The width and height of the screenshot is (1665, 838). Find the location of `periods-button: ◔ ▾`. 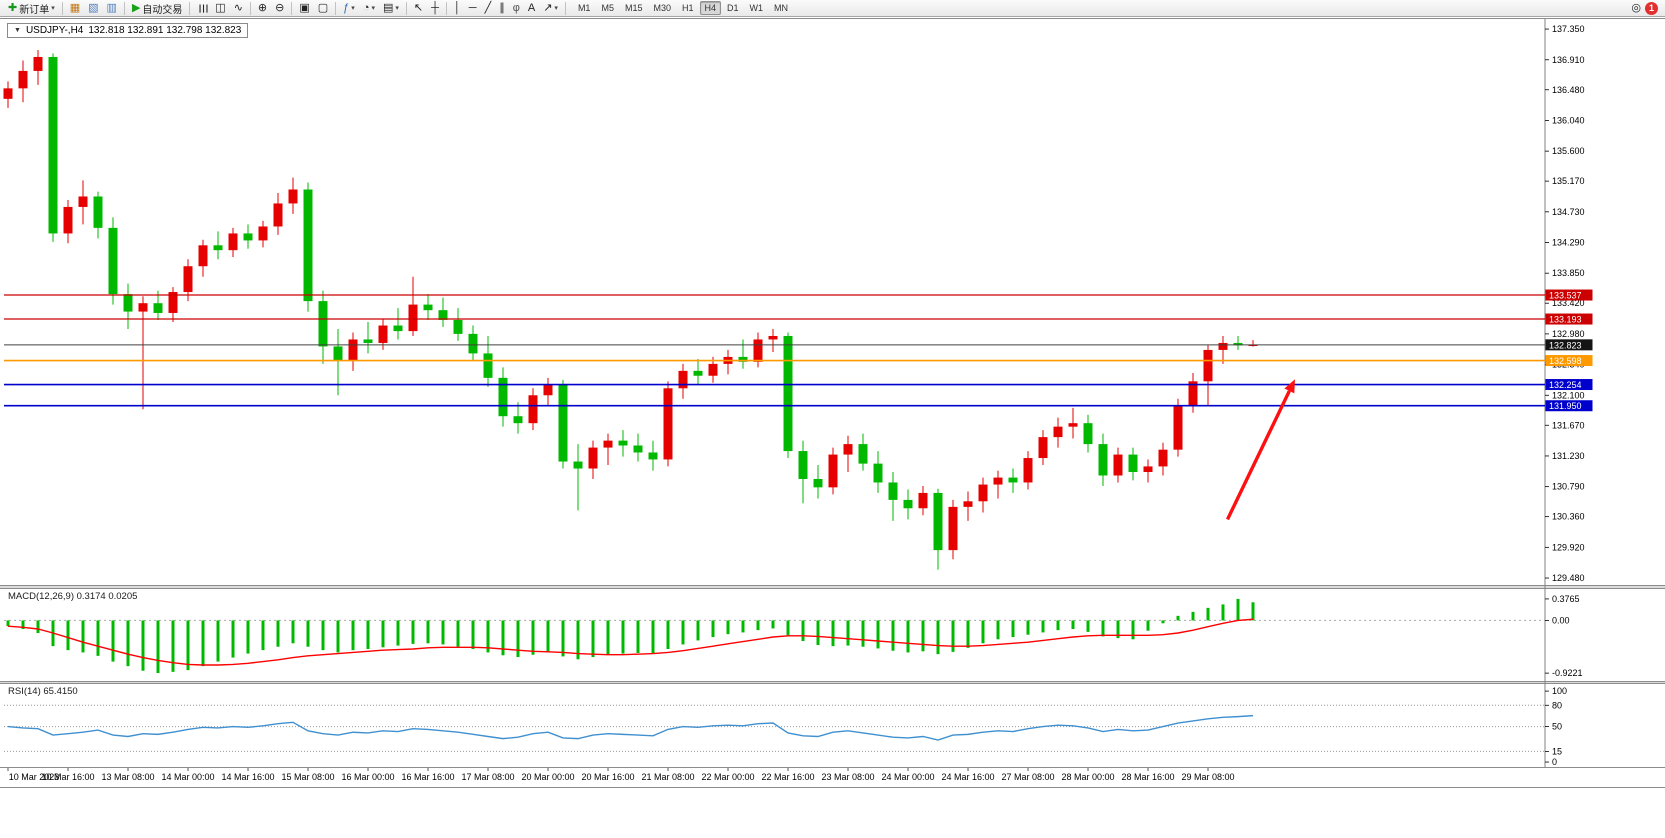

periods-button: ◔ ▾ is located at coordinates (369, 8).